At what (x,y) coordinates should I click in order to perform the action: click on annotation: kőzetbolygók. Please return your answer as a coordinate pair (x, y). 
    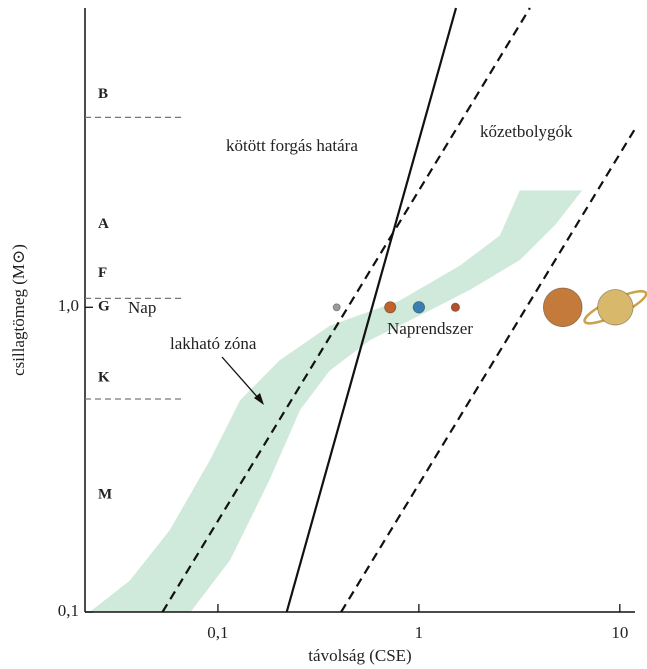
    Looking at the image, I should click on (526, 131).